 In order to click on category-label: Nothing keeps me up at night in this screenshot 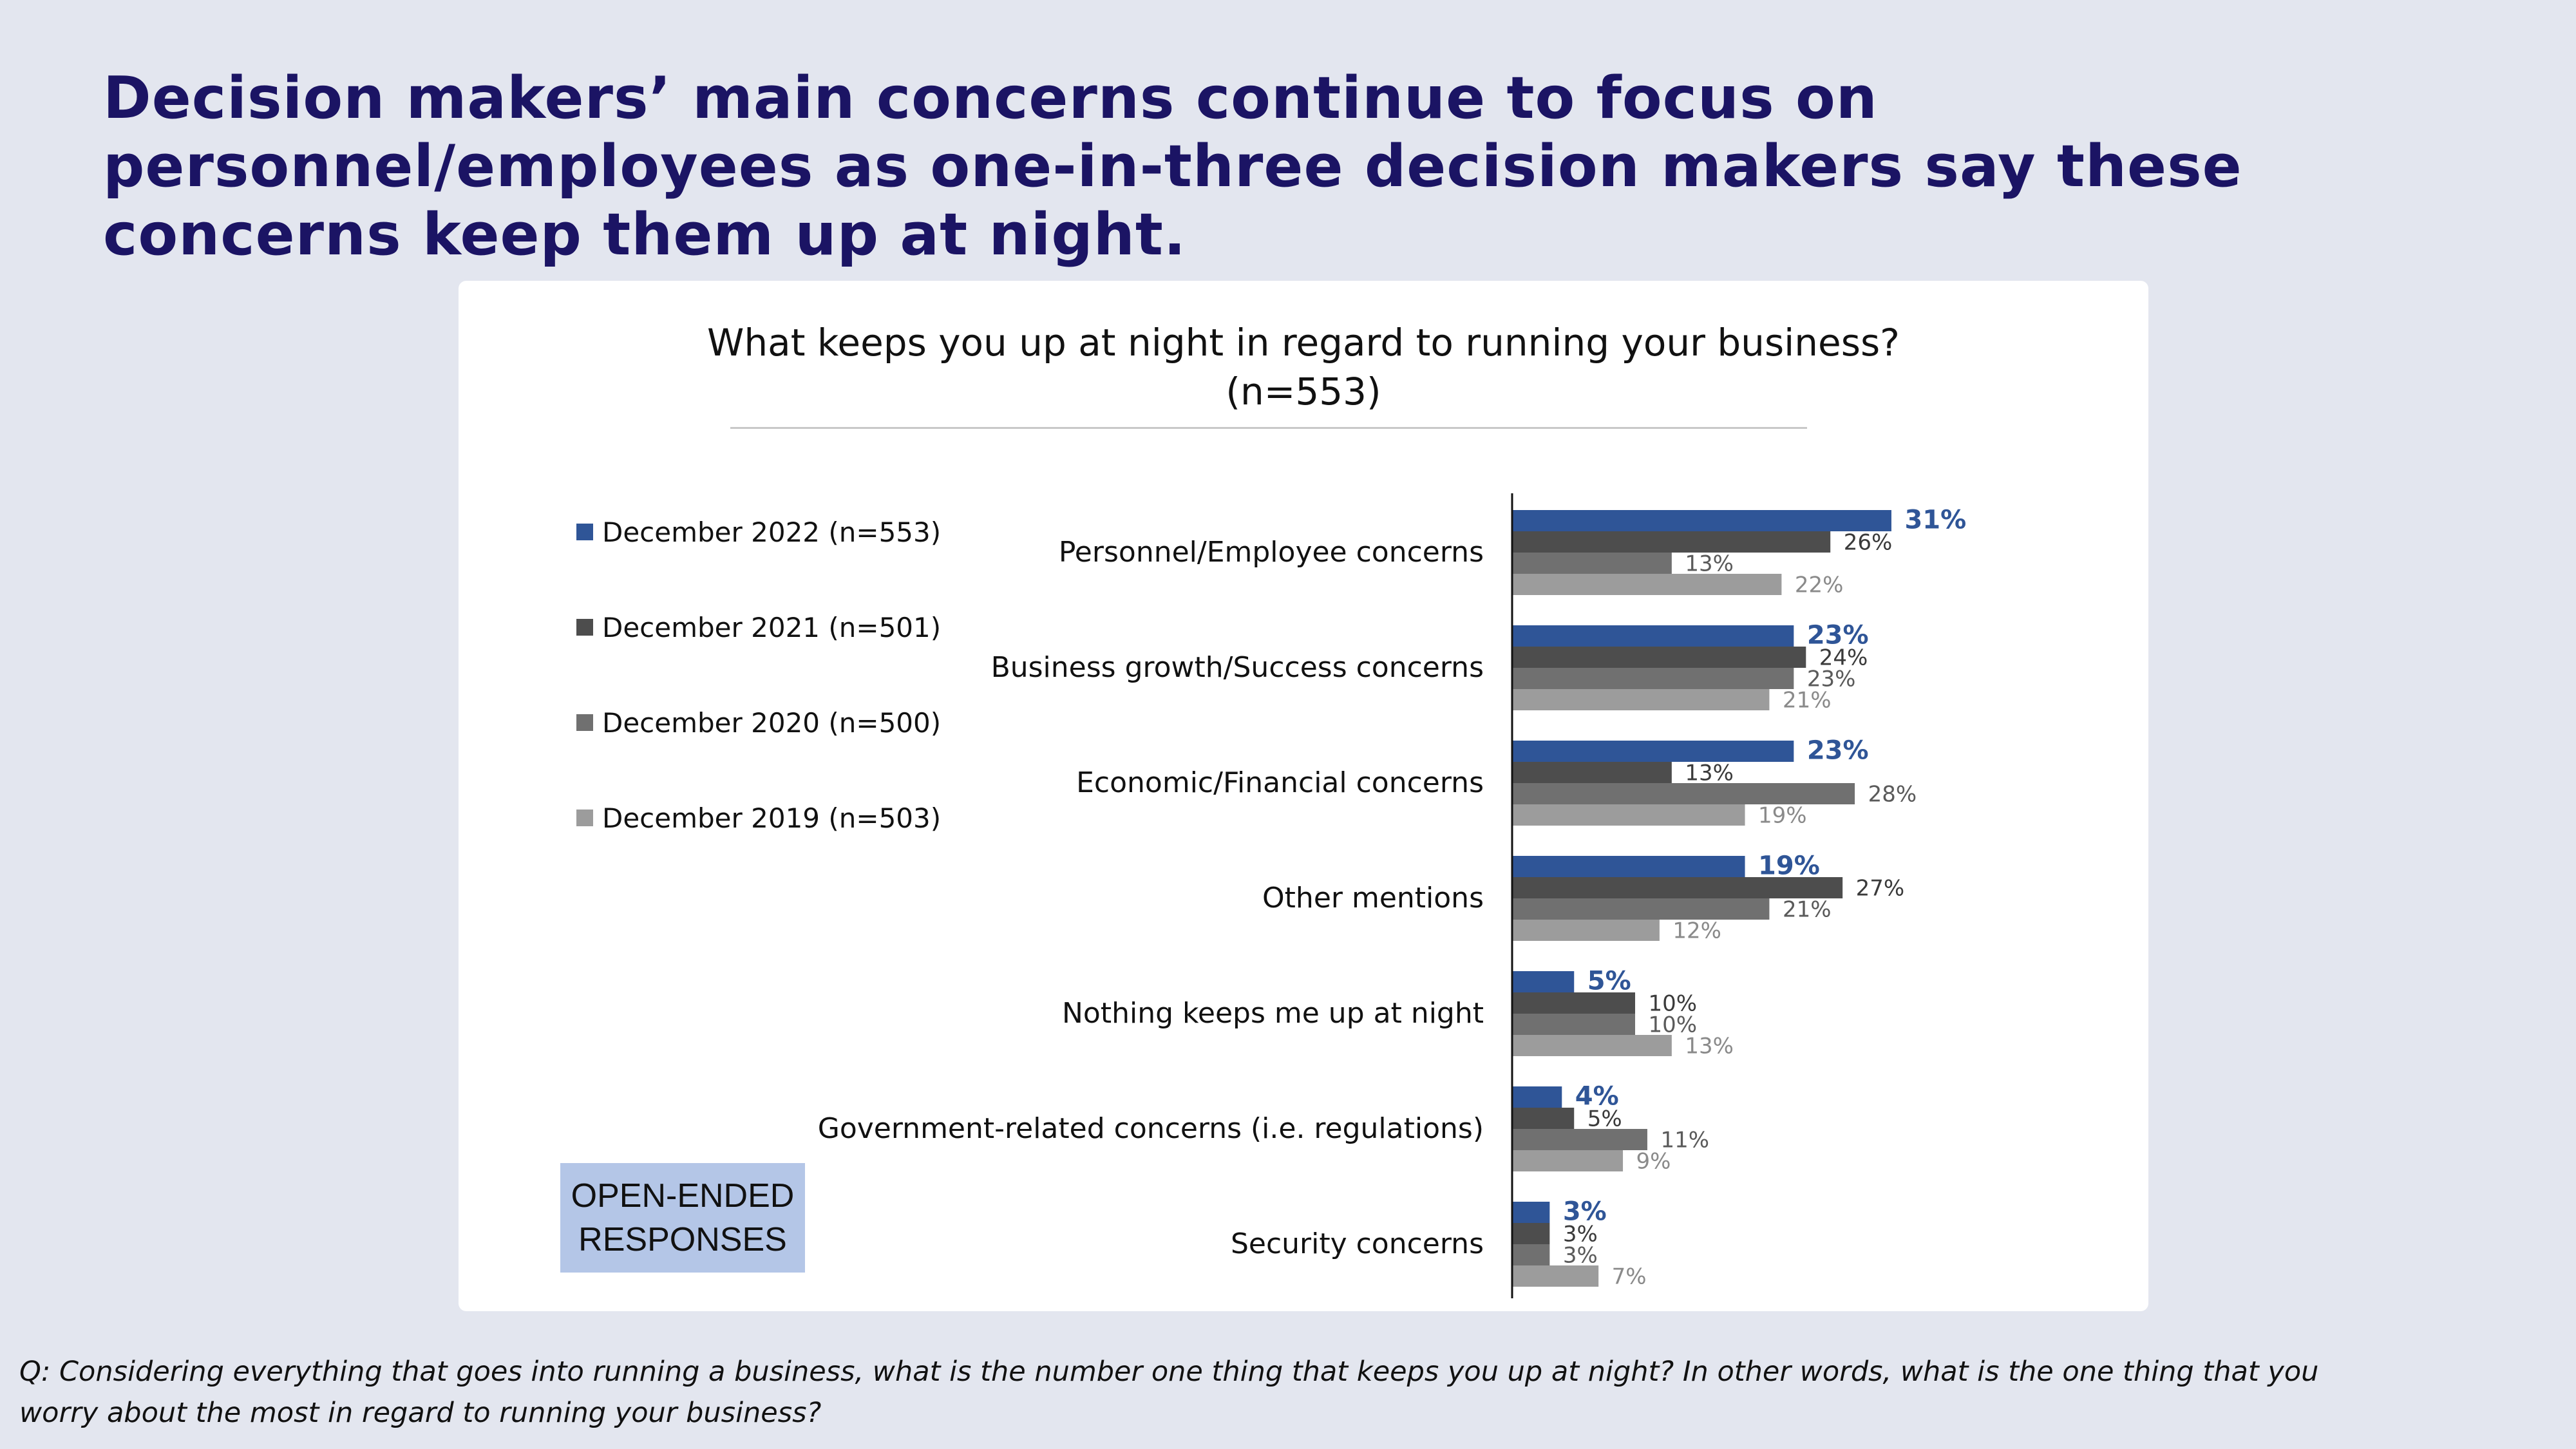, I will do `click(1273, 1013)`.